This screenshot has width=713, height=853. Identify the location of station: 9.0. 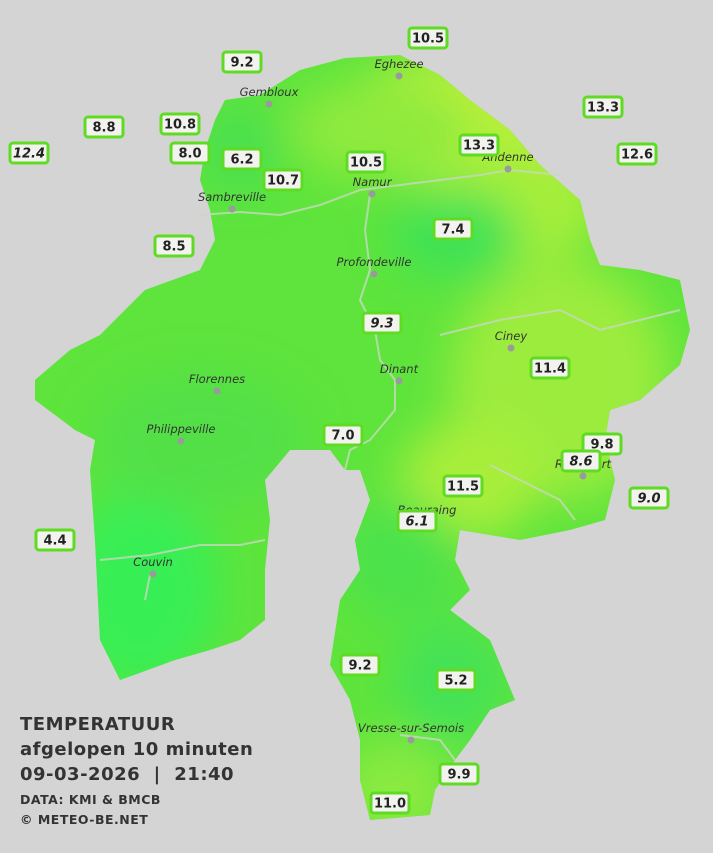
(649, 498).